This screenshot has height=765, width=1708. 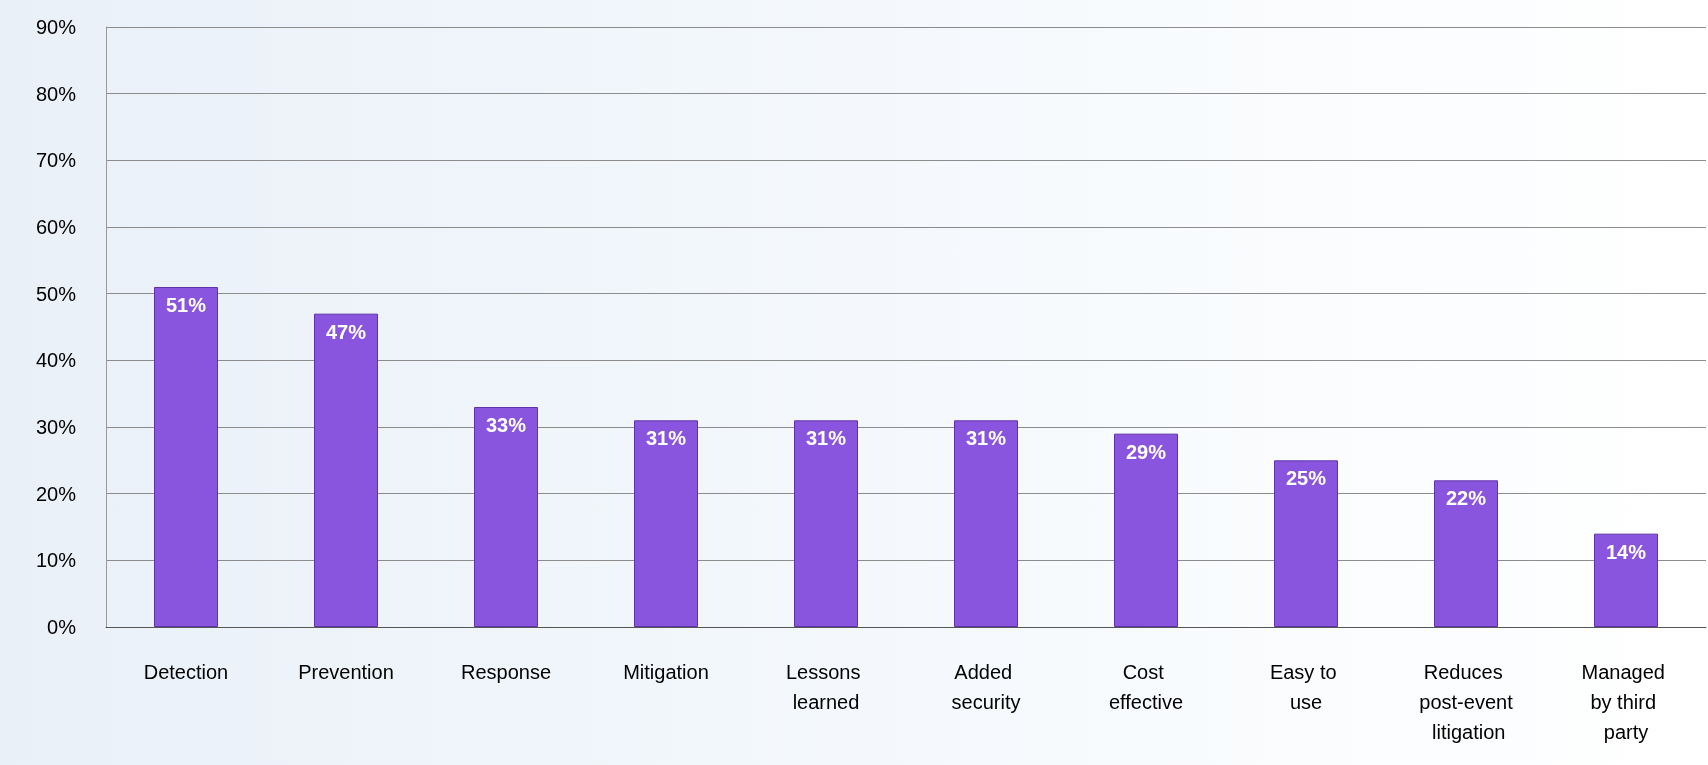 What do you see at coordinates (56, 227) in the screenshot?
I see `y-tick-label: 60%` at bounding box center [56, 227].